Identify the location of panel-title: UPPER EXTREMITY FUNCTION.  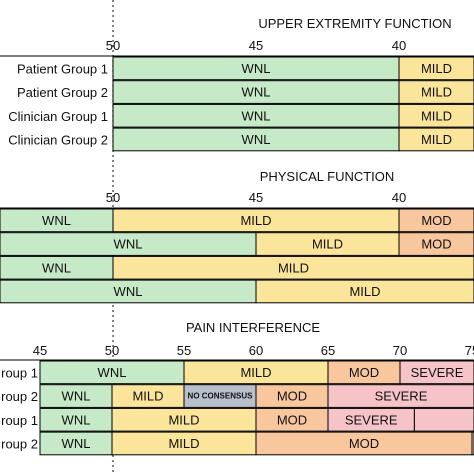
(354, 23).